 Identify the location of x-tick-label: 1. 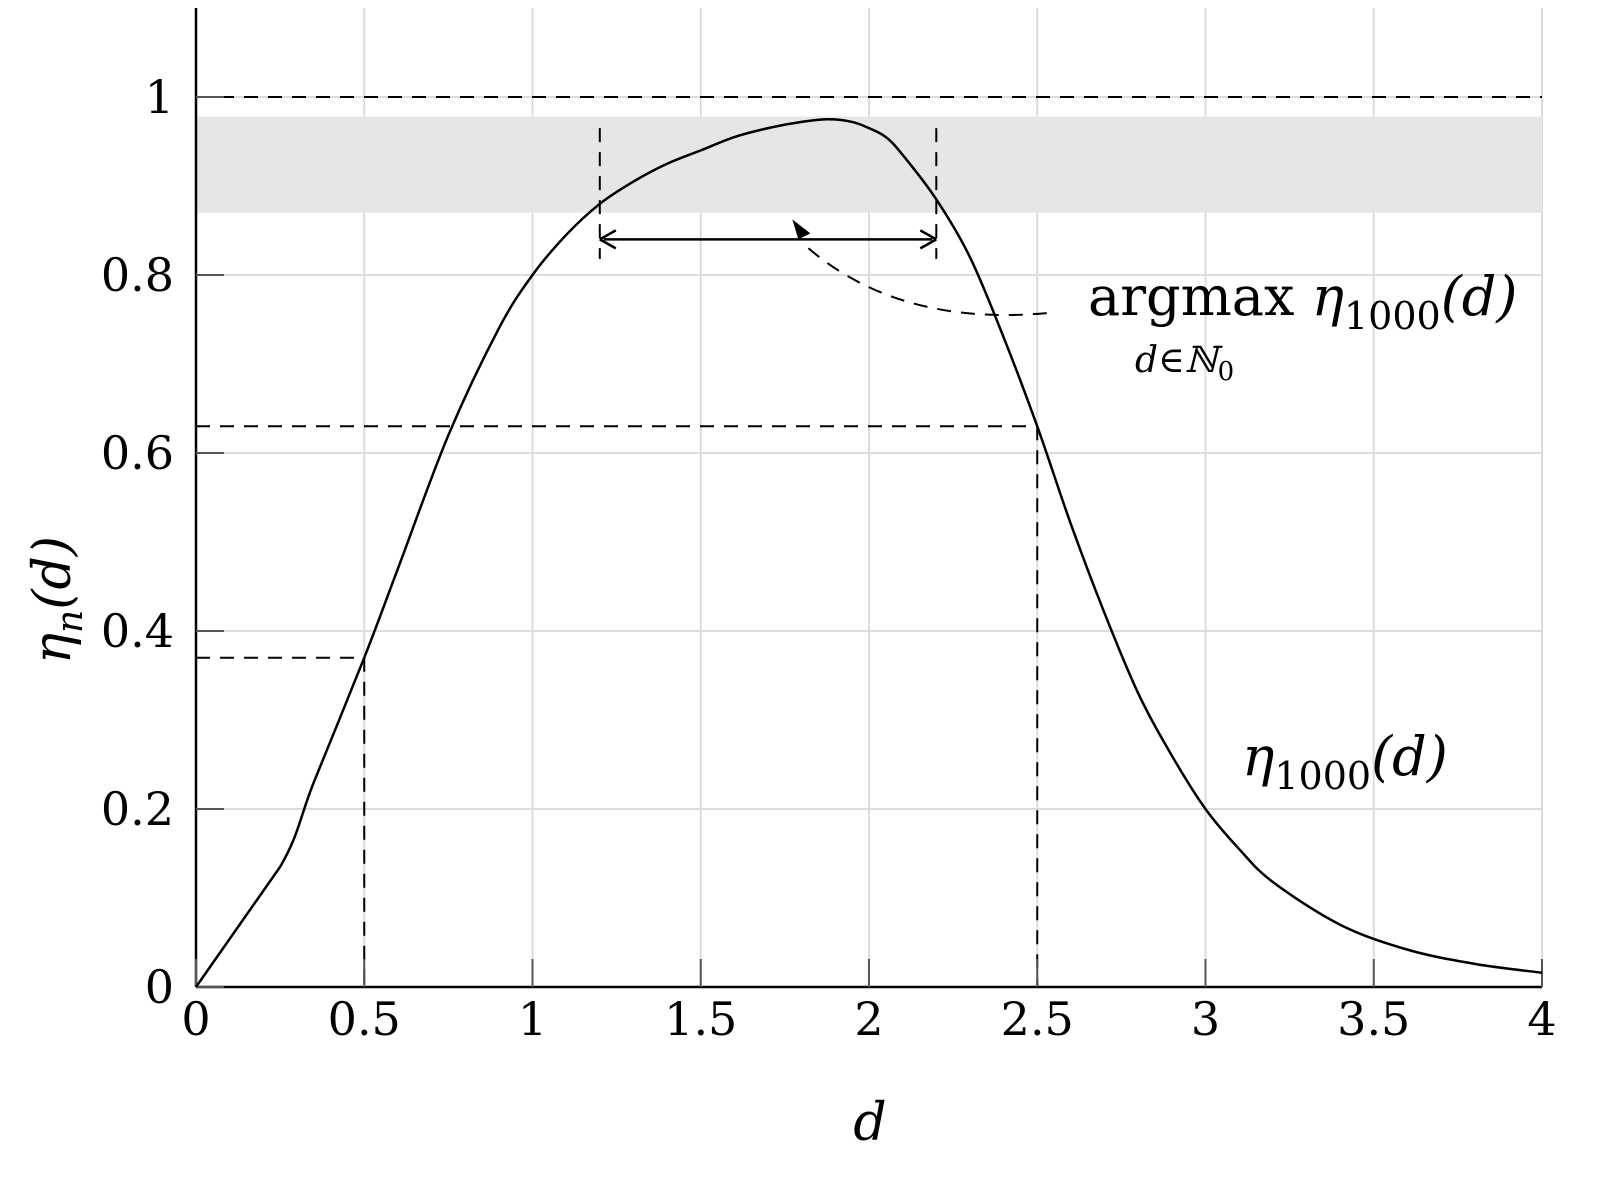
(532, 1019).